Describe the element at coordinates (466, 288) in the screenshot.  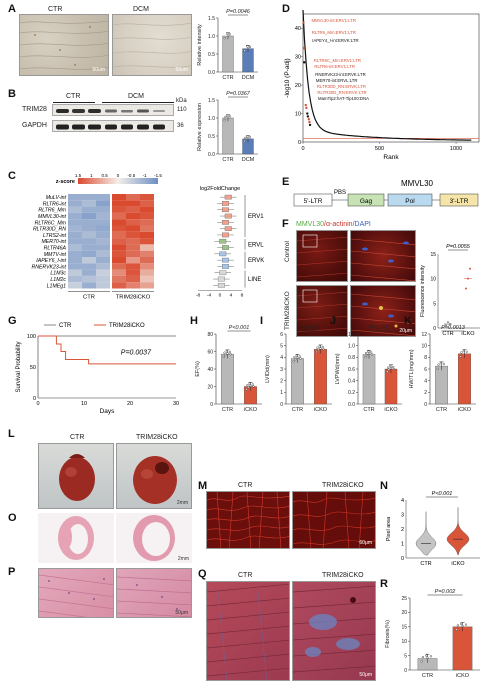
I see `data-point-icko` at that location.